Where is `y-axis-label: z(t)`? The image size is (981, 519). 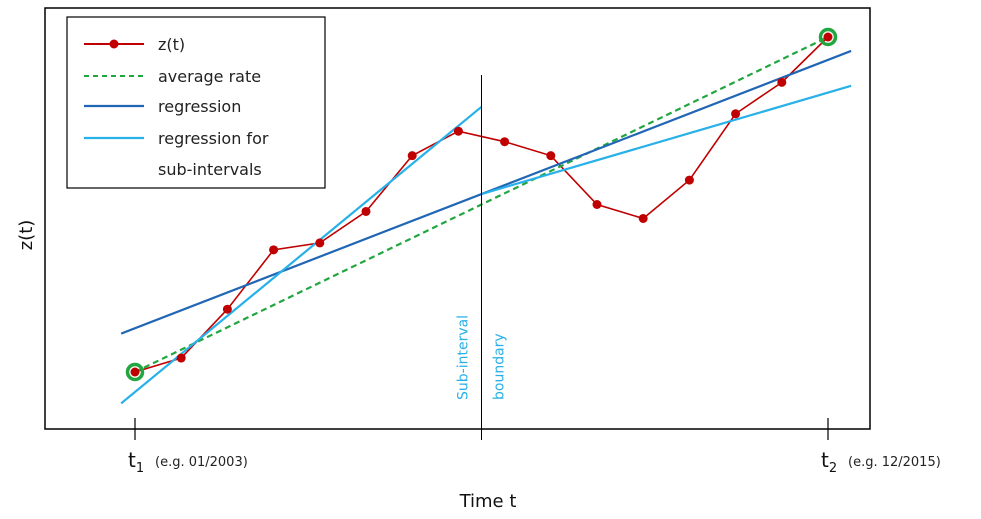 y-axis-label: z(t) is located at coordinates (26, 235).